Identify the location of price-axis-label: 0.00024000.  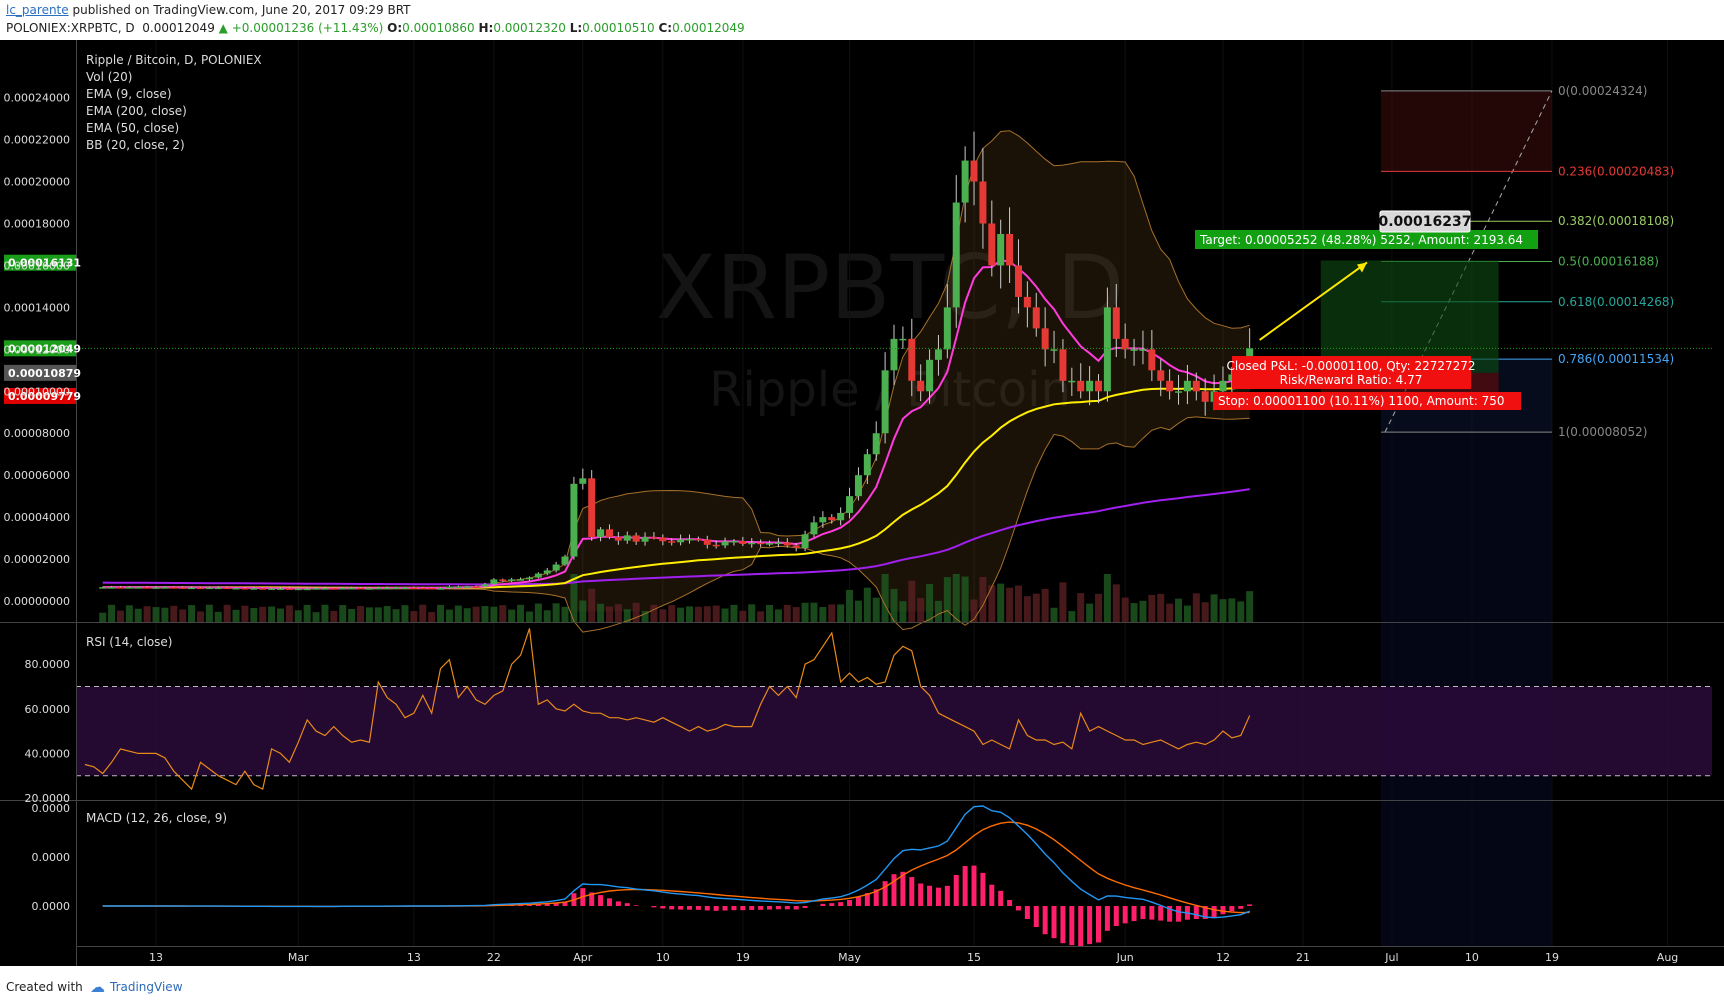
(37, 98).